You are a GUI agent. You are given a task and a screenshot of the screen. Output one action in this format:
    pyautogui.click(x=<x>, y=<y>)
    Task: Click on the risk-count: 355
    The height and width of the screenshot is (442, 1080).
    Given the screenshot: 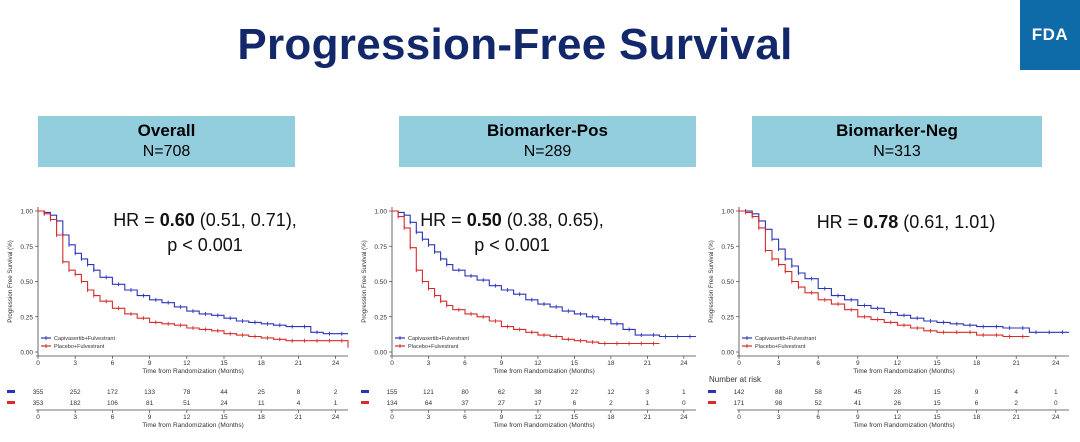 What is the action you would take?
    pyautogui.click(x=38, y=392)
    